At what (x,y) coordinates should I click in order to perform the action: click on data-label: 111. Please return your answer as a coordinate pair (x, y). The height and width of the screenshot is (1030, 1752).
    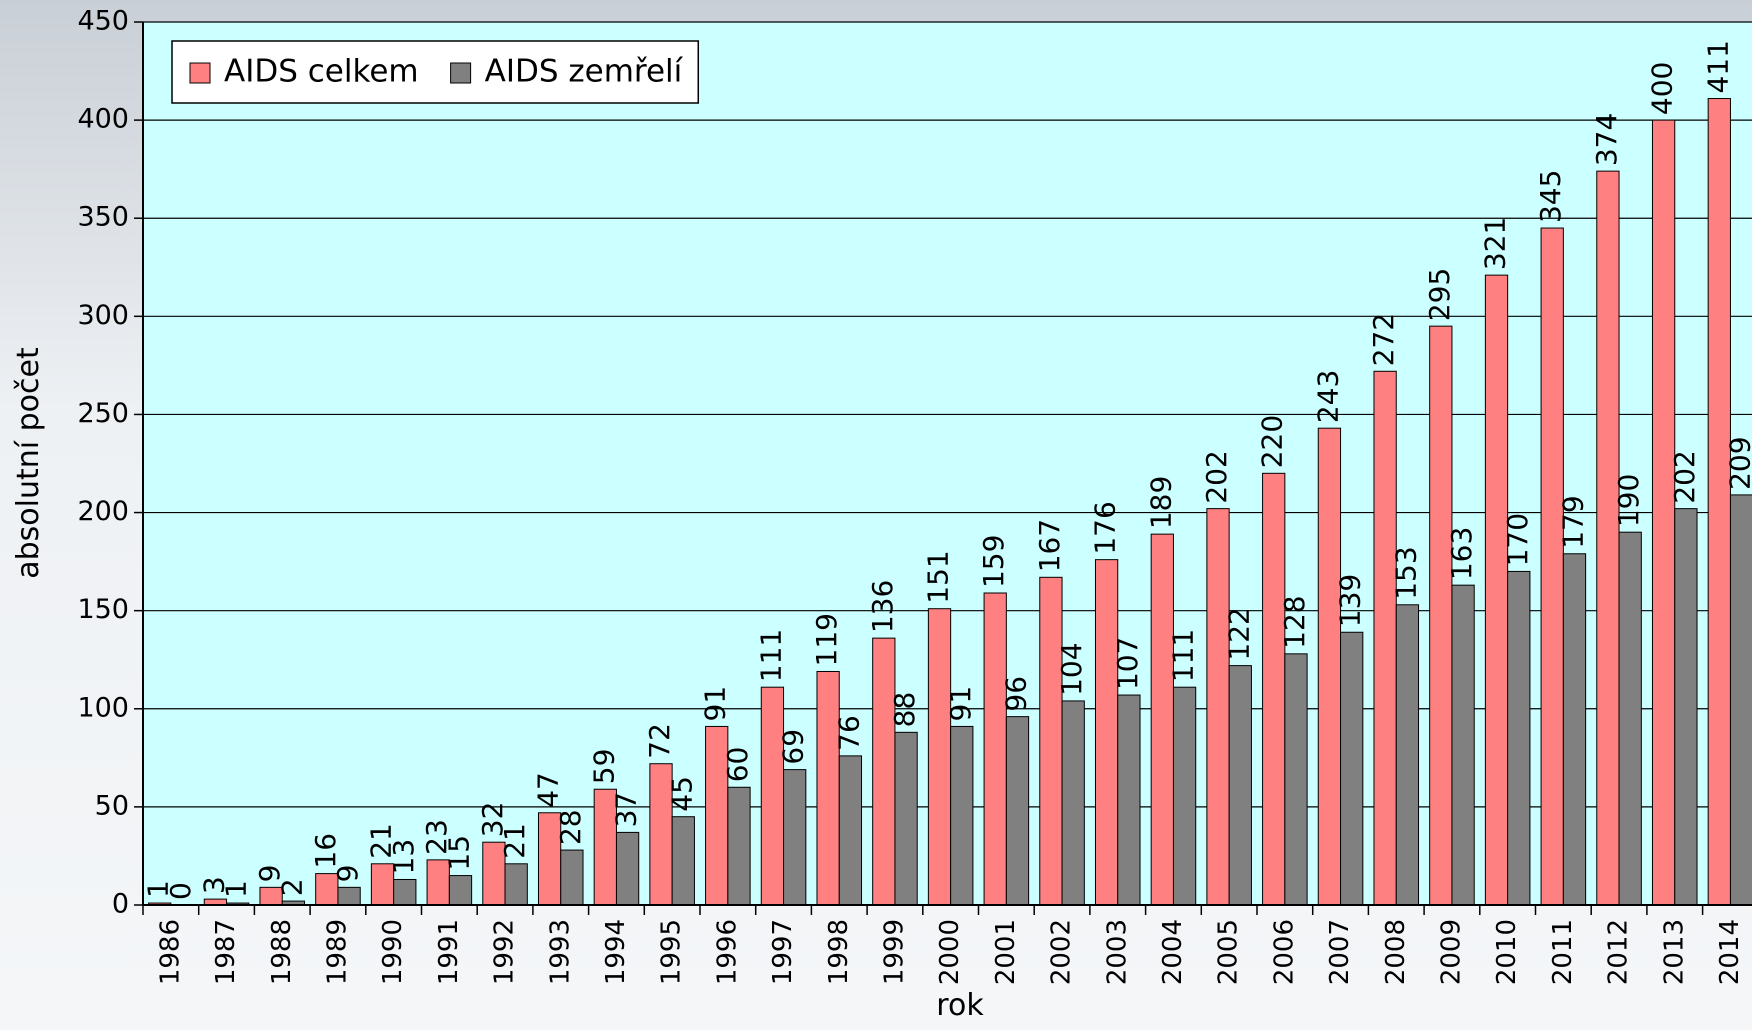
    Looking at the image, I should click on (1183, 655).